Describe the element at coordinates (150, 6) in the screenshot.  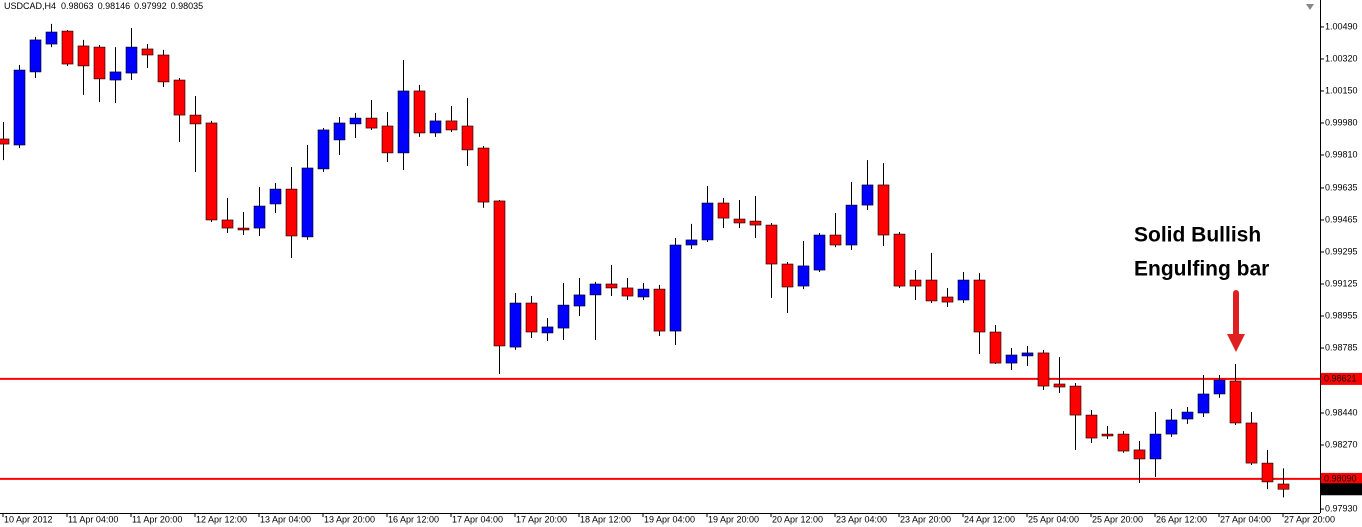
I see `header-low: 0.97992` at that location.